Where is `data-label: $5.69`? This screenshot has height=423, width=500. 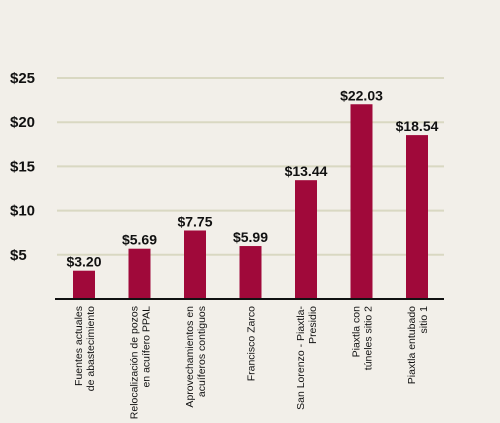 data-label: $5.69 is located at coordinates (139, 240).